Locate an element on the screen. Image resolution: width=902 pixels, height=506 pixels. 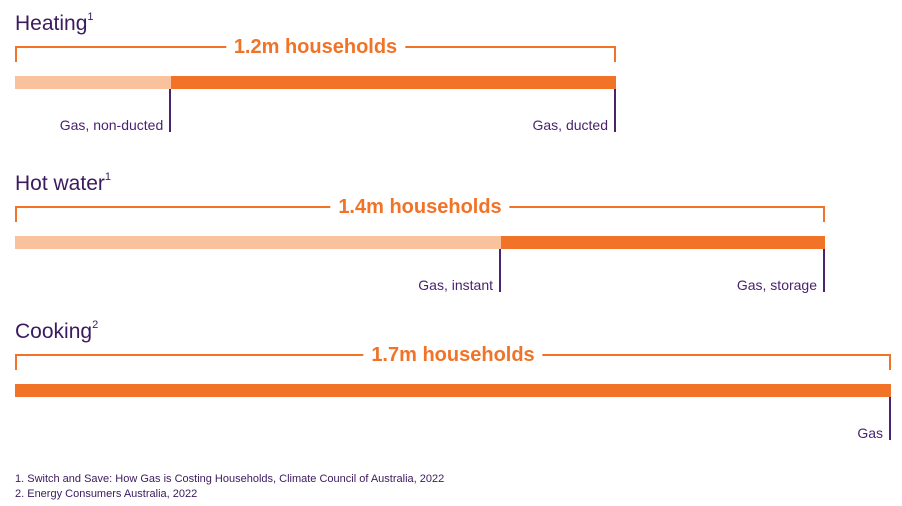
segment-label: Gas, ducted is located at coordinates (570, 125).